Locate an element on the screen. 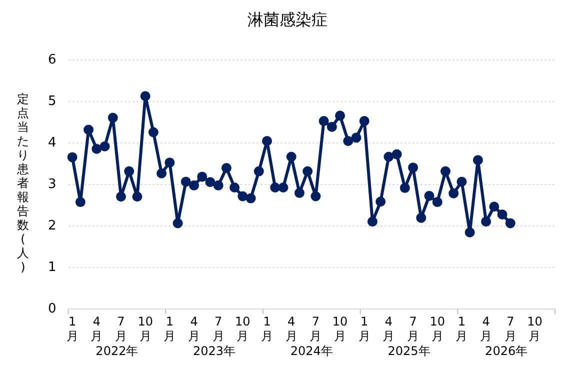  y-tick-label: 1 is located at coordinates (52, 268).